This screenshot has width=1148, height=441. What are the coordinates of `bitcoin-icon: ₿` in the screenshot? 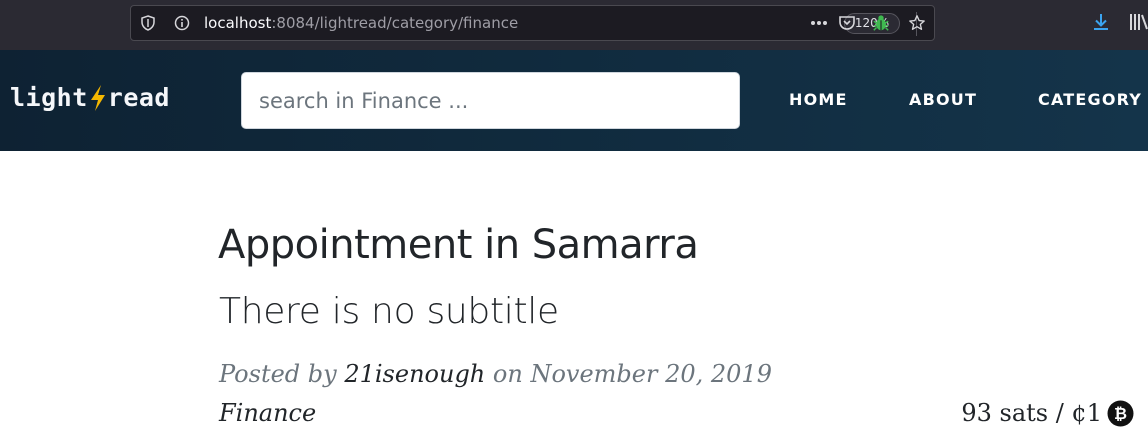 It's located at (1120, 413).